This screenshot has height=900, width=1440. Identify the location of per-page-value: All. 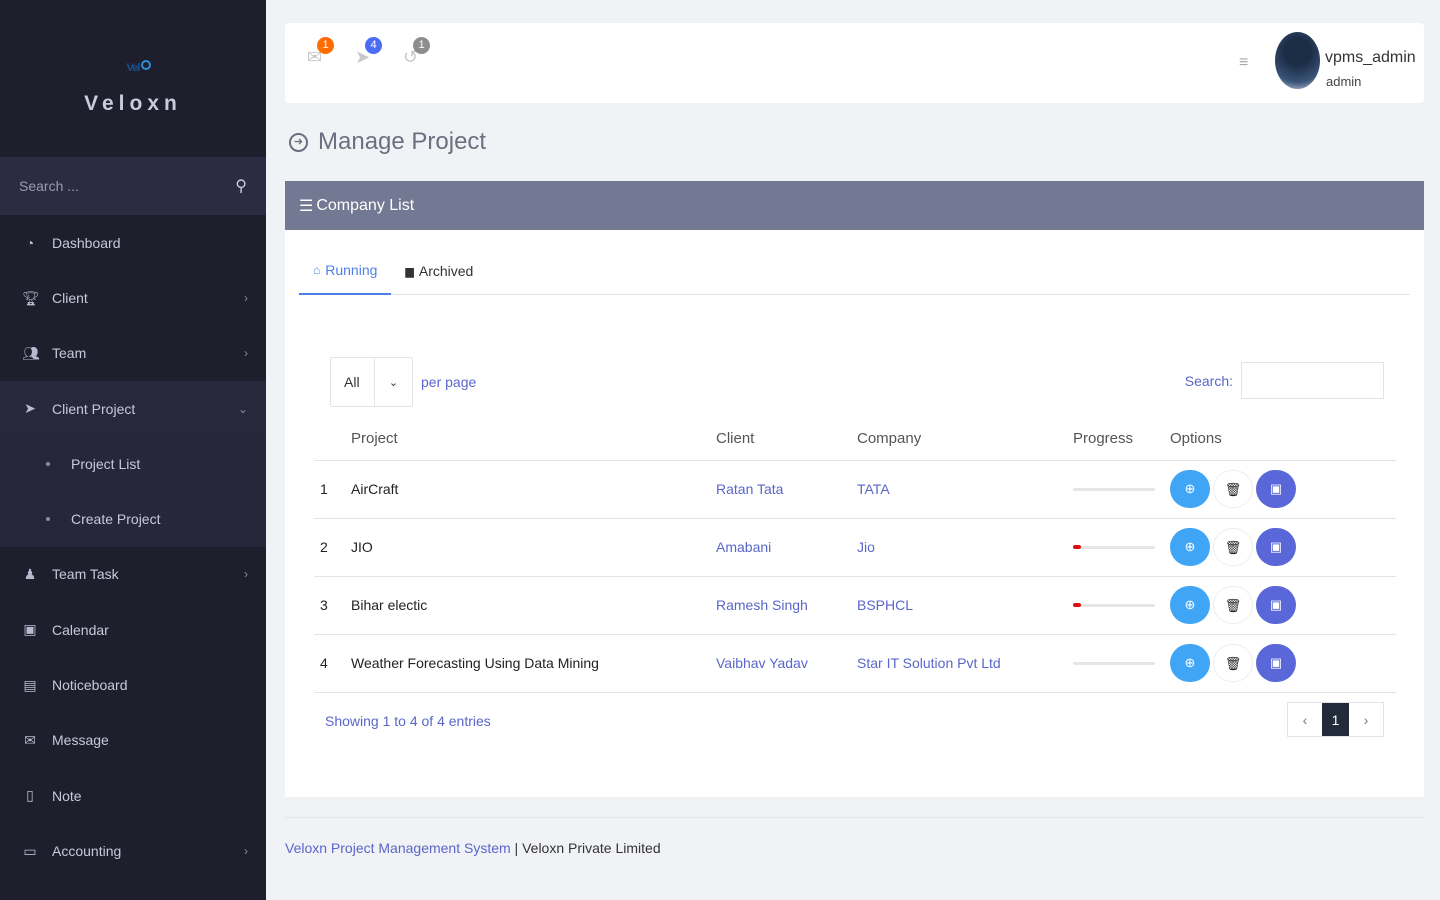
(353, 382).